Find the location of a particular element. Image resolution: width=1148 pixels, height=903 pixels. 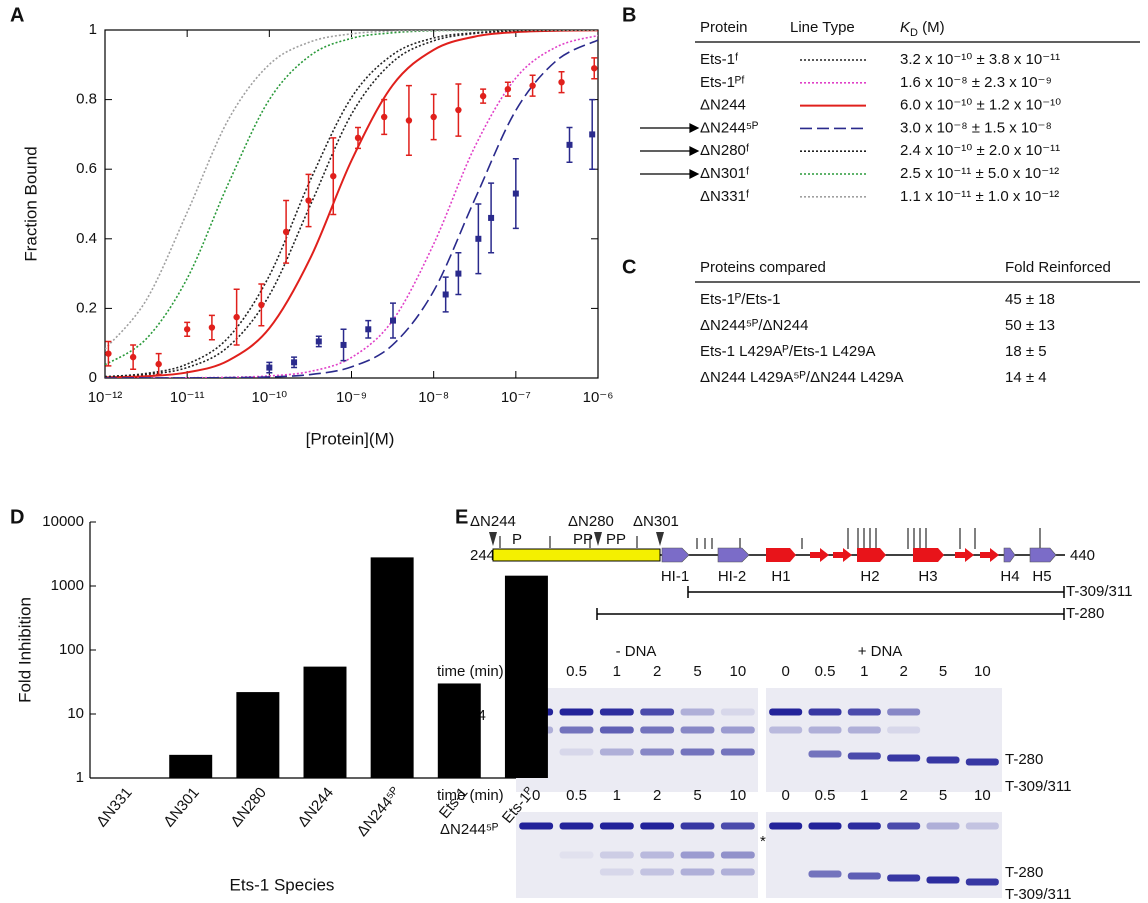

x-tick-label: 10⁻¹⁰ is located at coordinates (270, 397).